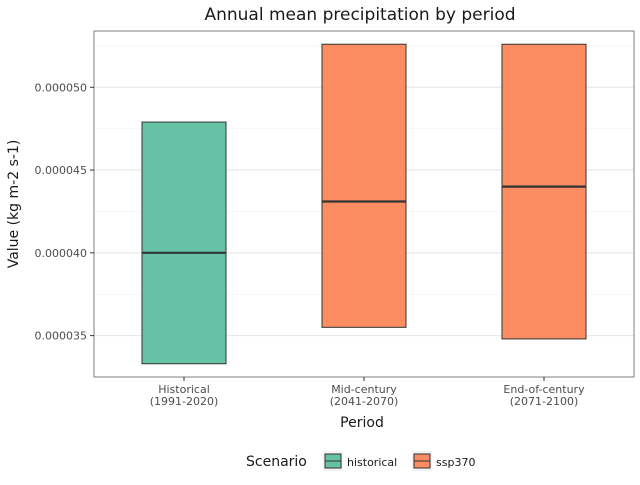 This screenshot has height=485, width=640. Describe the element at coordinates (276, 462) in the screenshot. I see `legend-title: Scenario` at that location.